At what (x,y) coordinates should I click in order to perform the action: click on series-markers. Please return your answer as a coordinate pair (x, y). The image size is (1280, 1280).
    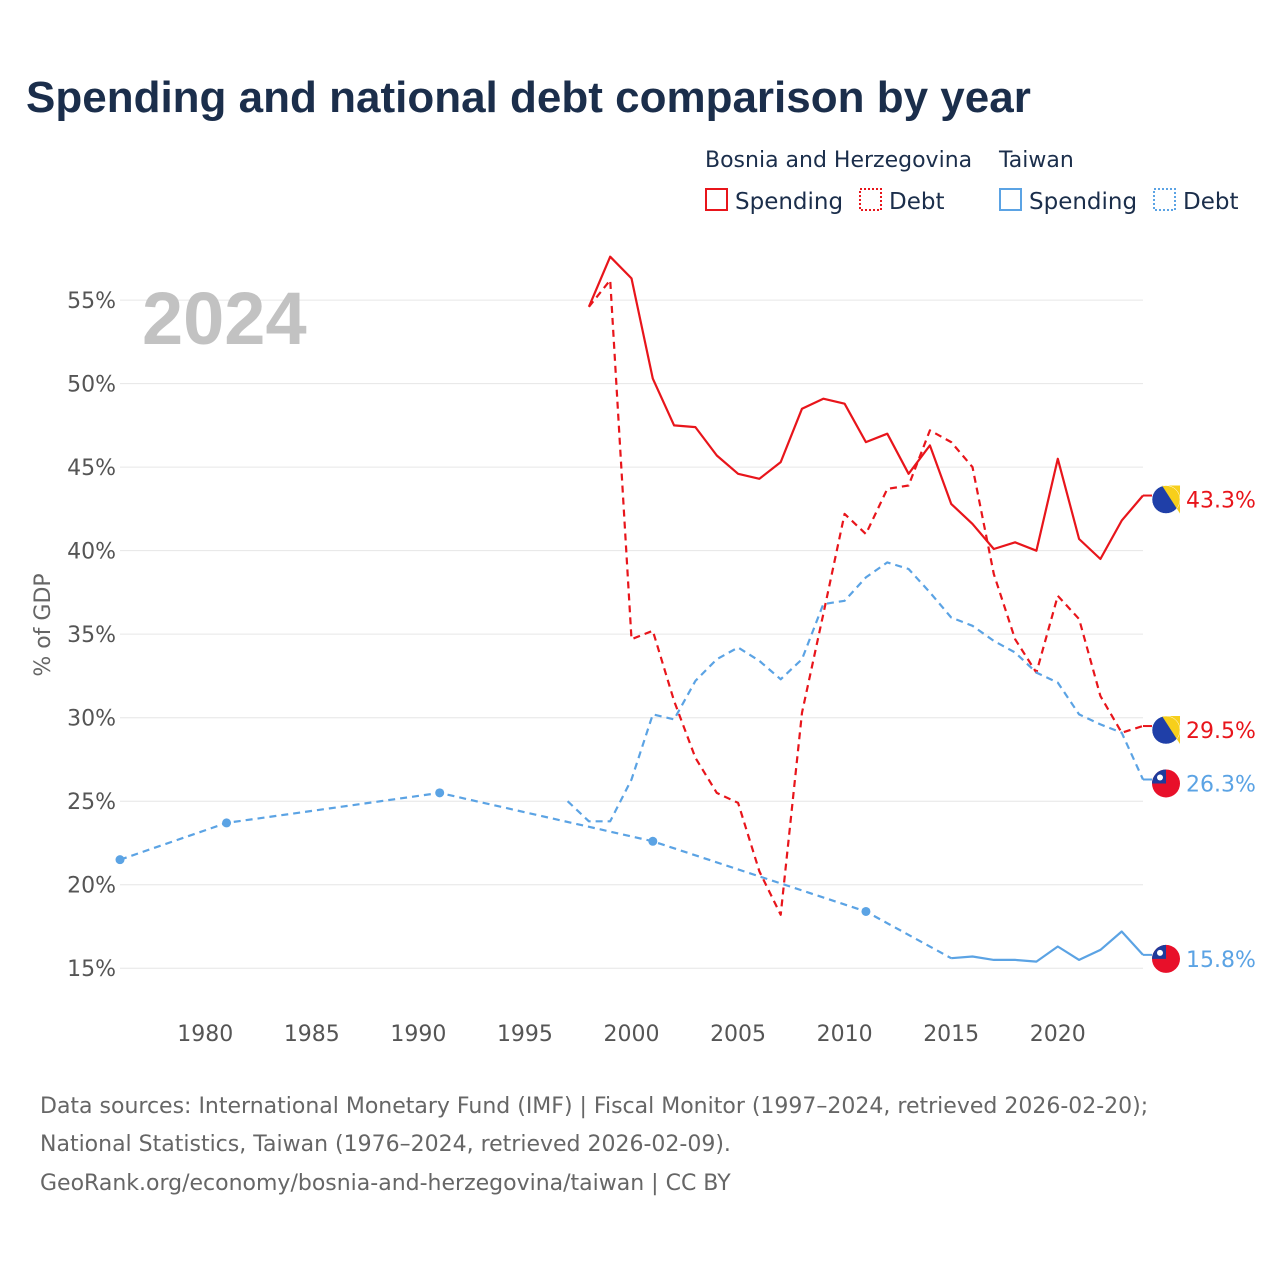
    Looking at the image, I should click on (493, 852).